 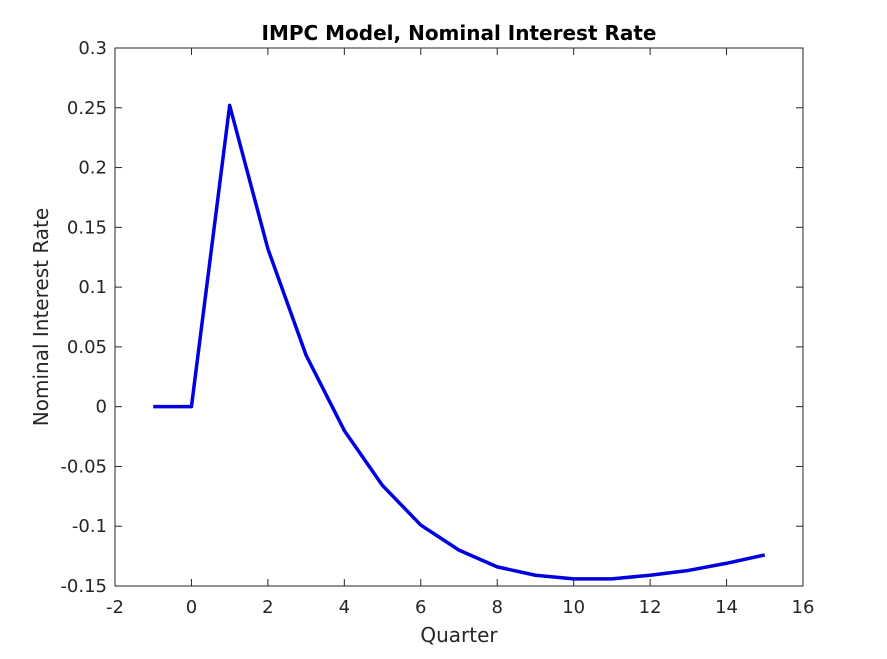 I want to click on chart-title: IMPC Model, Nominal Interest Rate, so click(x=459, y=33).